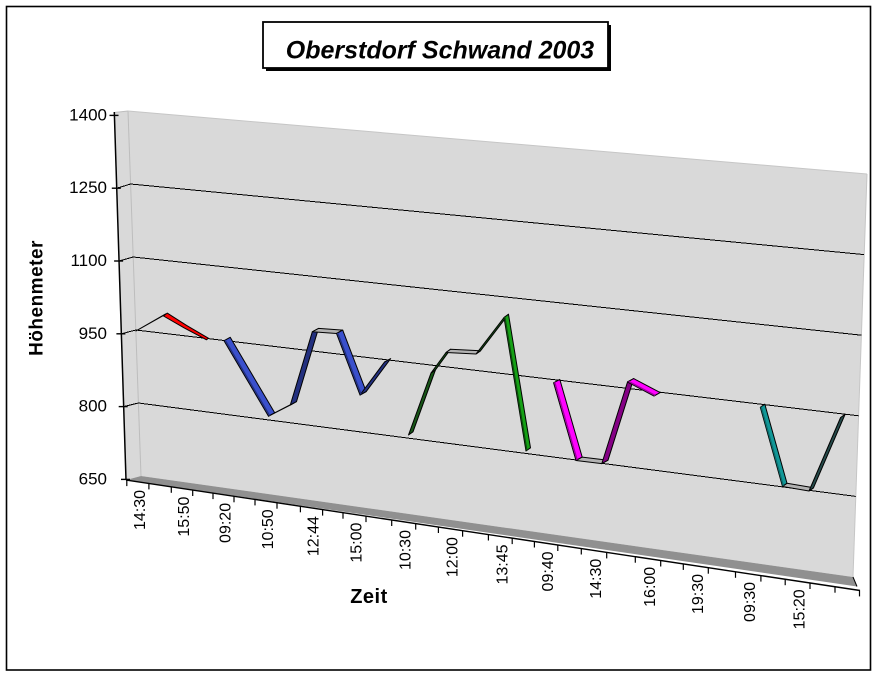  I want to click on svg-text: 12:44, so click(314, 536).